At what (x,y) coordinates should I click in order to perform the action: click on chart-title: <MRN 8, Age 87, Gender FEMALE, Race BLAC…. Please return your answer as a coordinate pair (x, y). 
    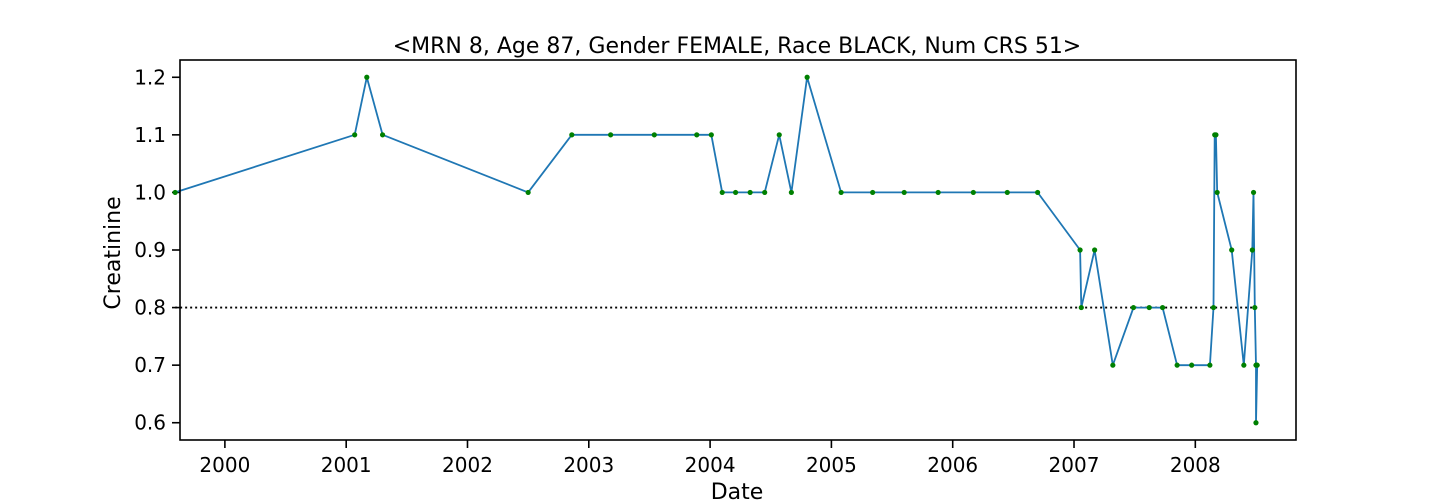
    Looking at the image, I should click on (737, 46).